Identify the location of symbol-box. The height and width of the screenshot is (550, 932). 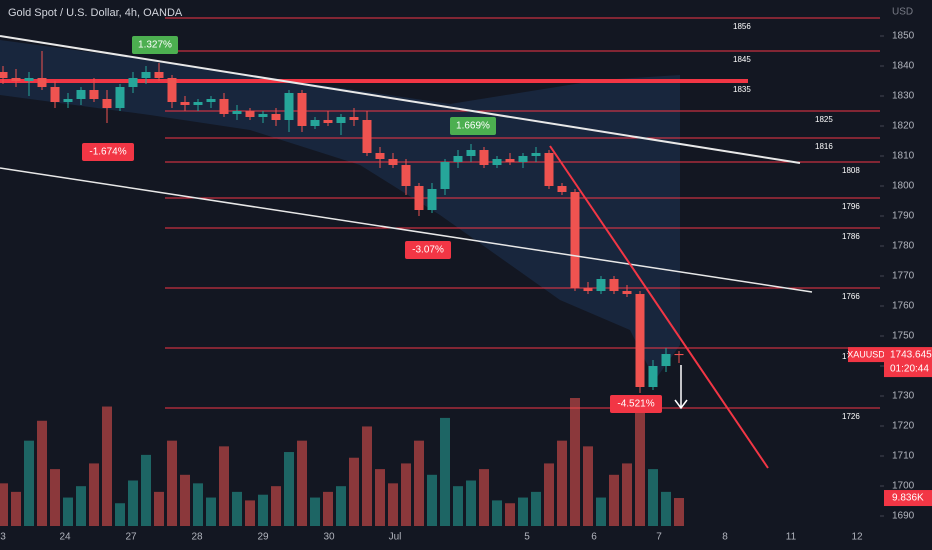
(866, 355).